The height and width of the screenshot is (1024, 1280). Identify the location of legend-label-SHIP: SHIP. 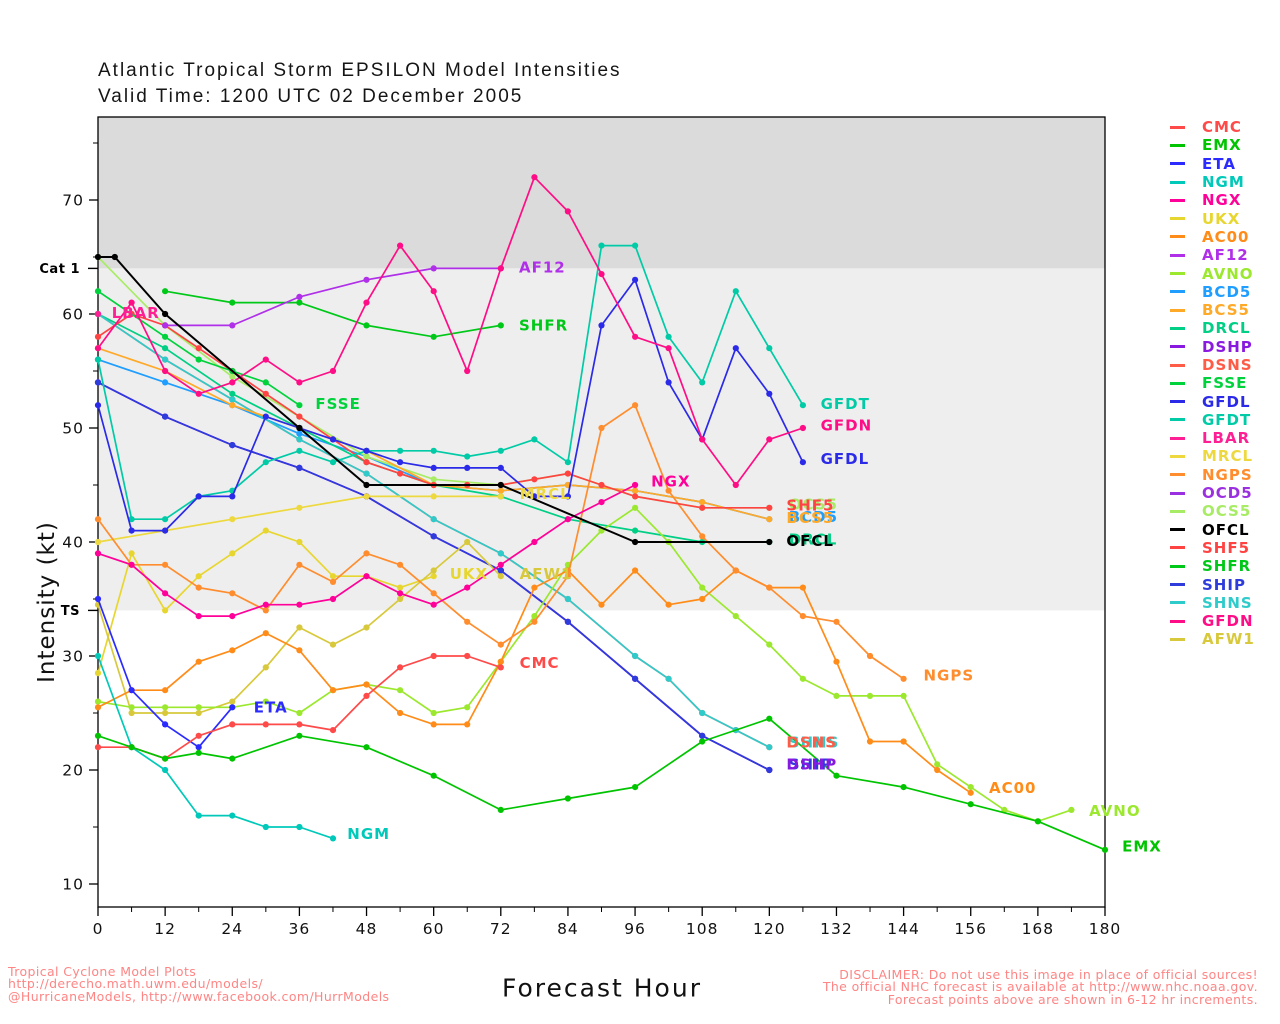
(1224, 584).